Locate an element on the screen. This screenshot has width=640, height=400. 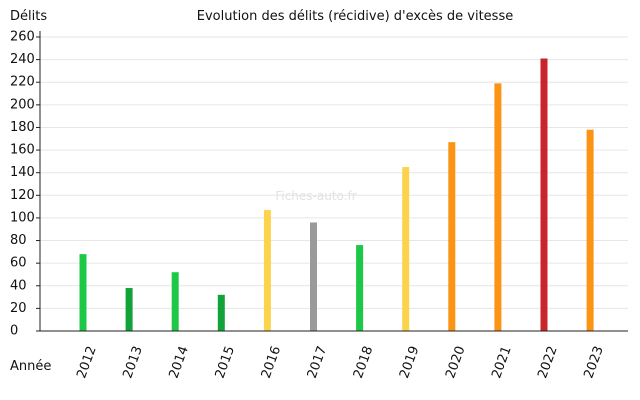
y-tick-label: 140 is located at coordinates (22, 172).